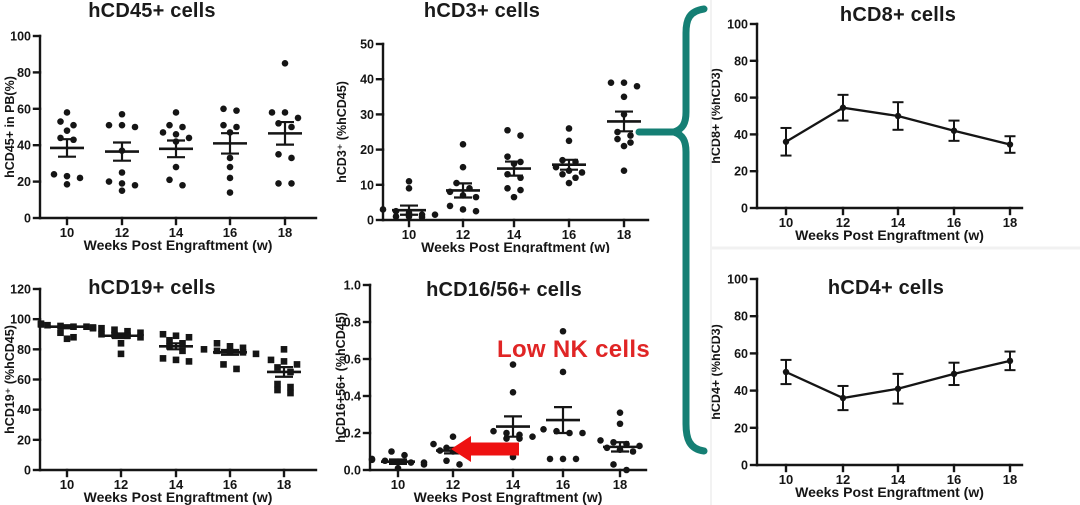  Describe the element at coordinates (352, 471) in the screenshot. I see `y-tick-label: 0.0` at that location.